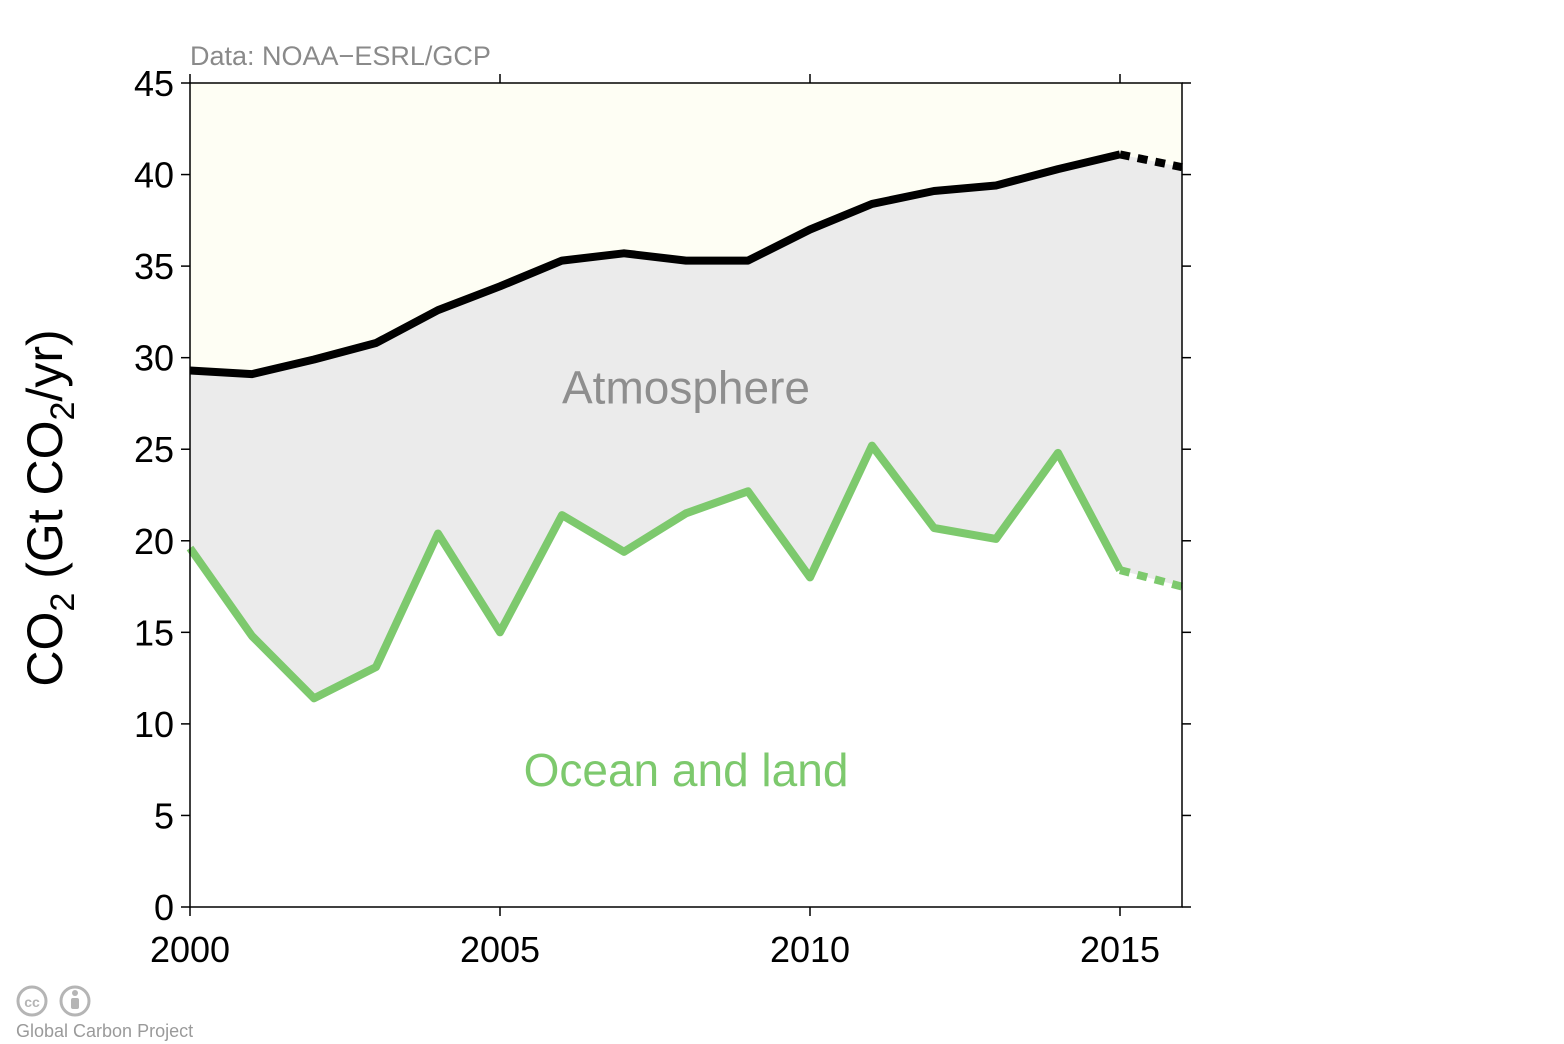 The width and height of the screenshot is (1564, 1044). What do you see at coordinates (810, 949) in the screenshot?
I see `x-tick-label: 2010` at bounding box center [810, 949].